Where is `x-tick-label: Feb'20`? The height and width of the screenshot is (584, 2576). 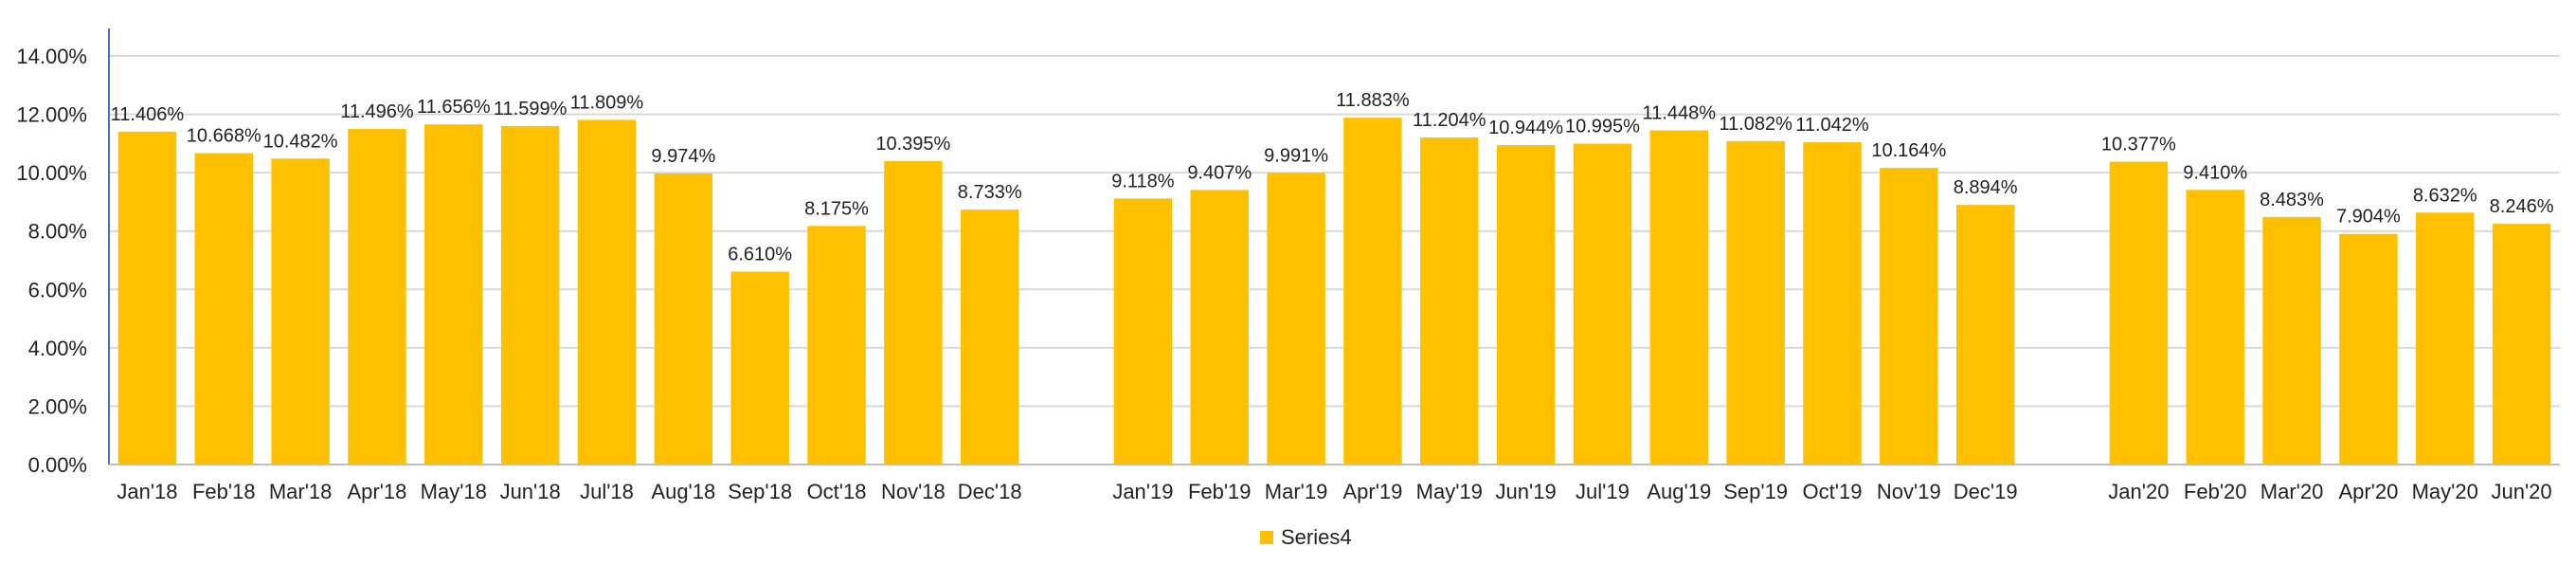
x-tick-label: Feb'20 is located at coordinates (2215, 491).